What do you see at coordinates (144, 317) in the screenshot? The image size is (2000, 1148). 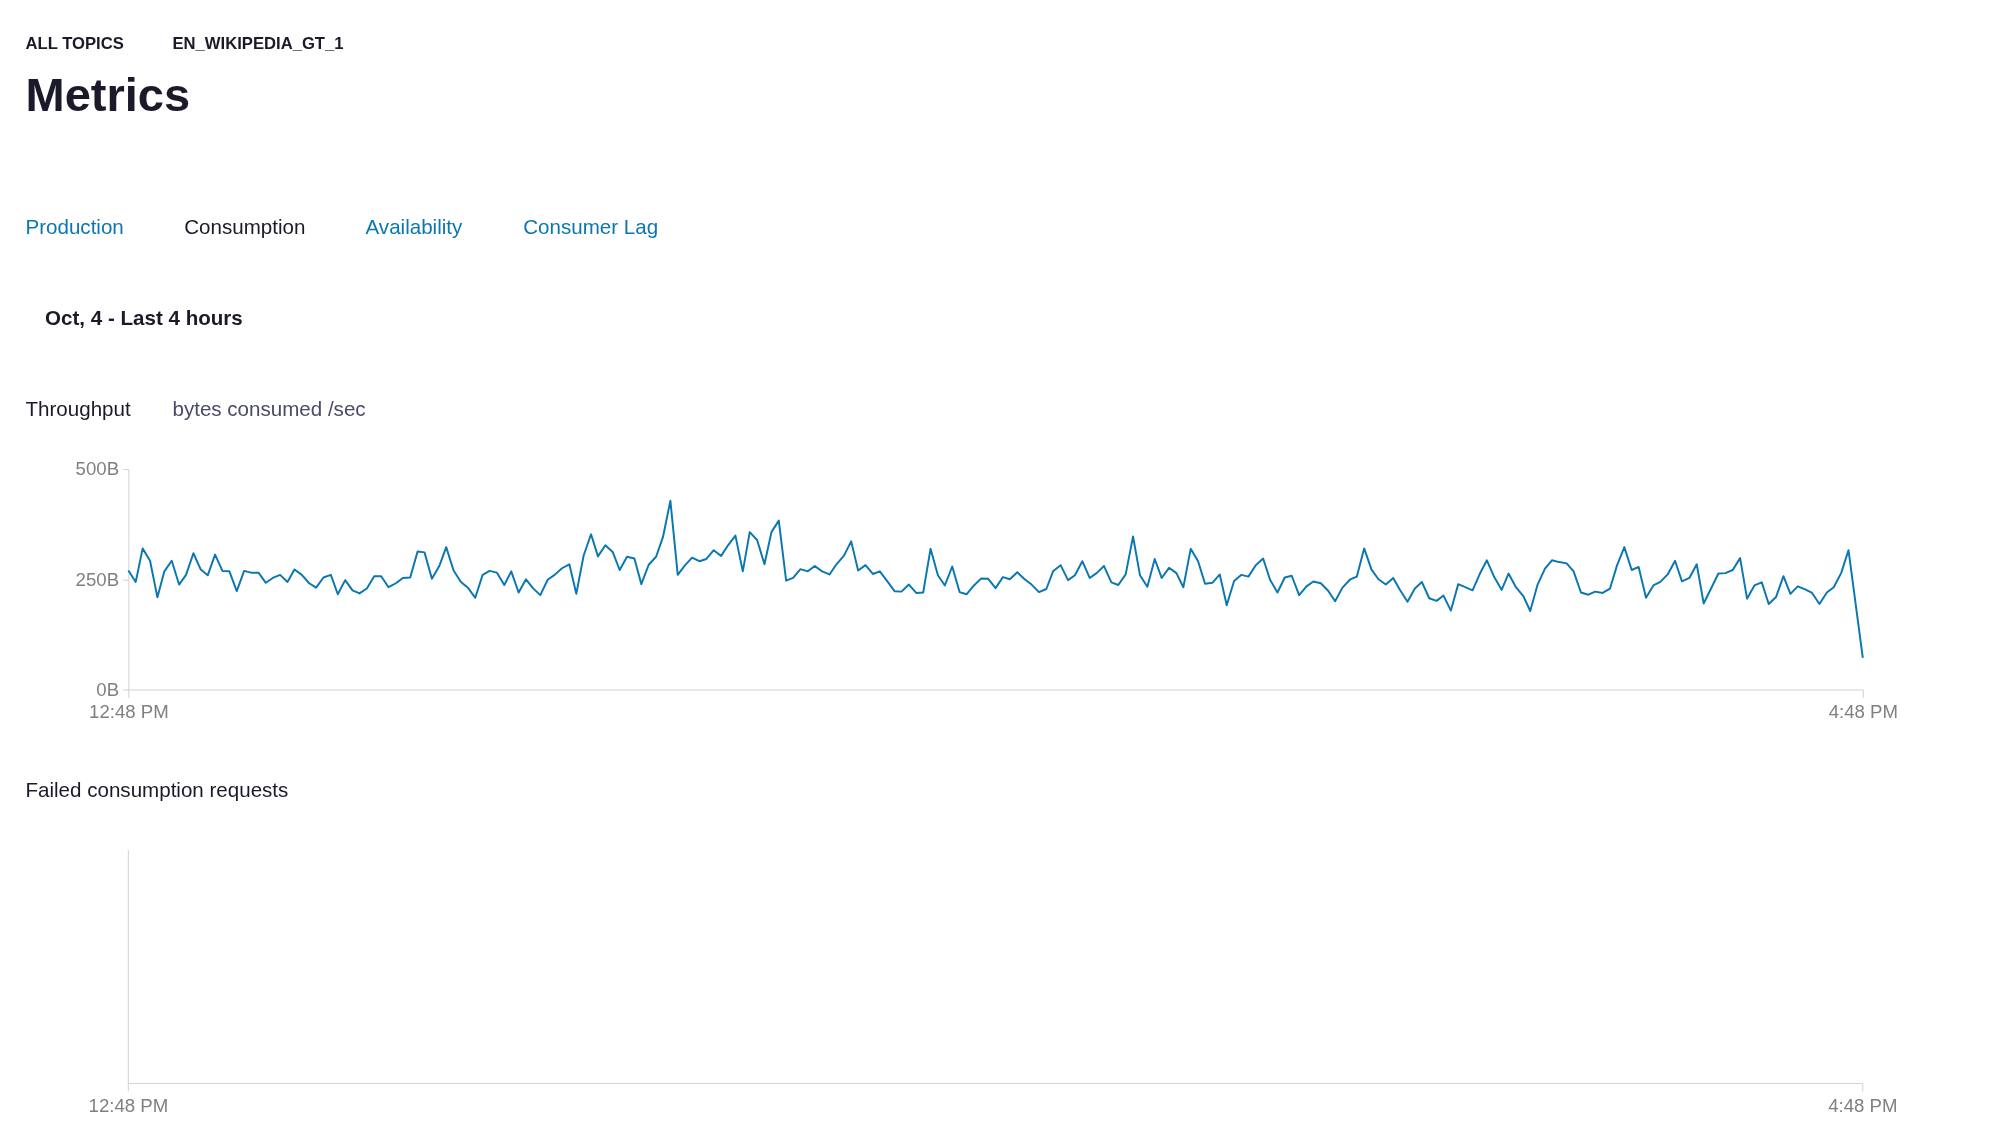 I see `text: Oct, 4 - Last 4 hours` at bounding box center [144, 317].